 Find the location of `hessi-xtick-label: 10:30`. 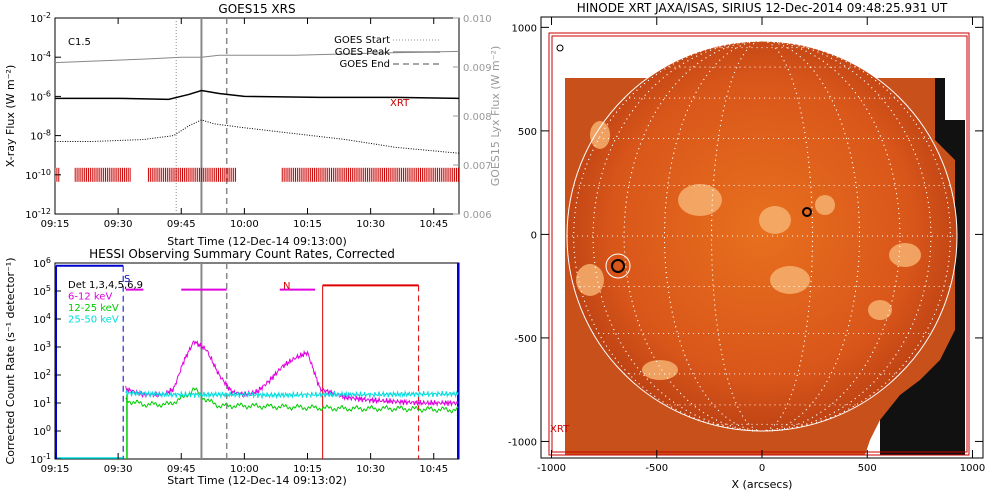

hessi-xtick-label: 10:30 is located at coordinates (370, 469).